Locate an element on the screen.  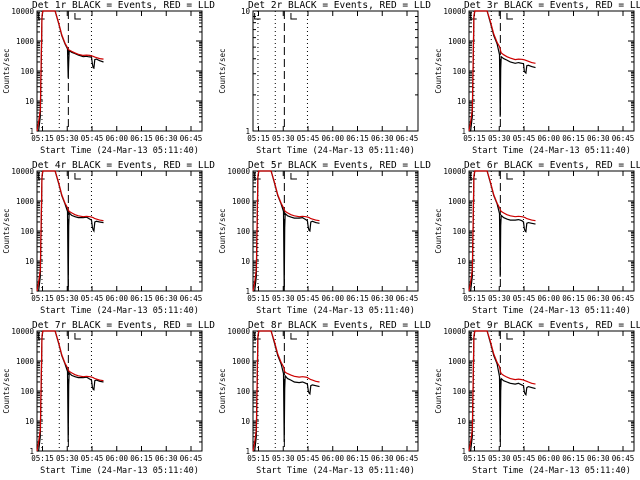
chart-title: Det 5r BLACK = Events, RED = LLD is located at coordinates (339, 165).